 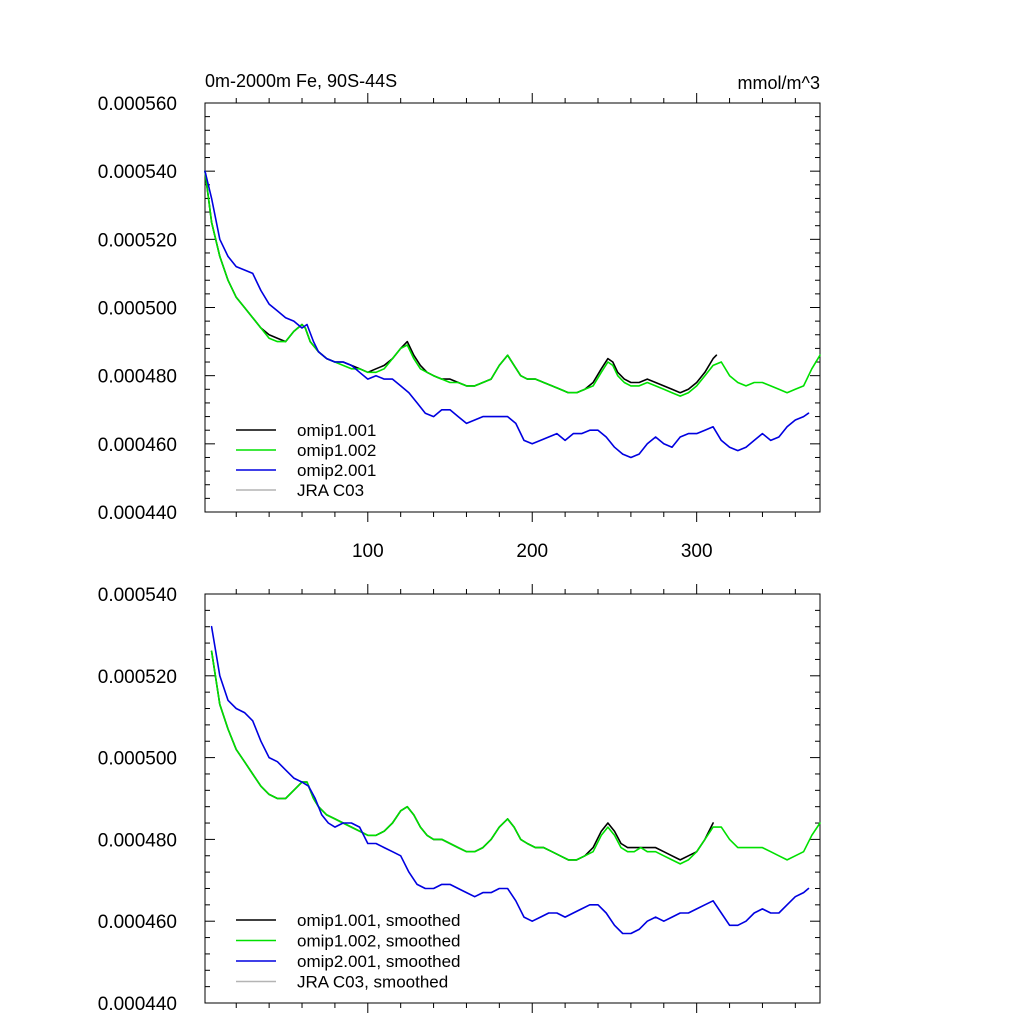 I want to click on legend-label: omip1.002, smoothed, so click(x=379, y=941).